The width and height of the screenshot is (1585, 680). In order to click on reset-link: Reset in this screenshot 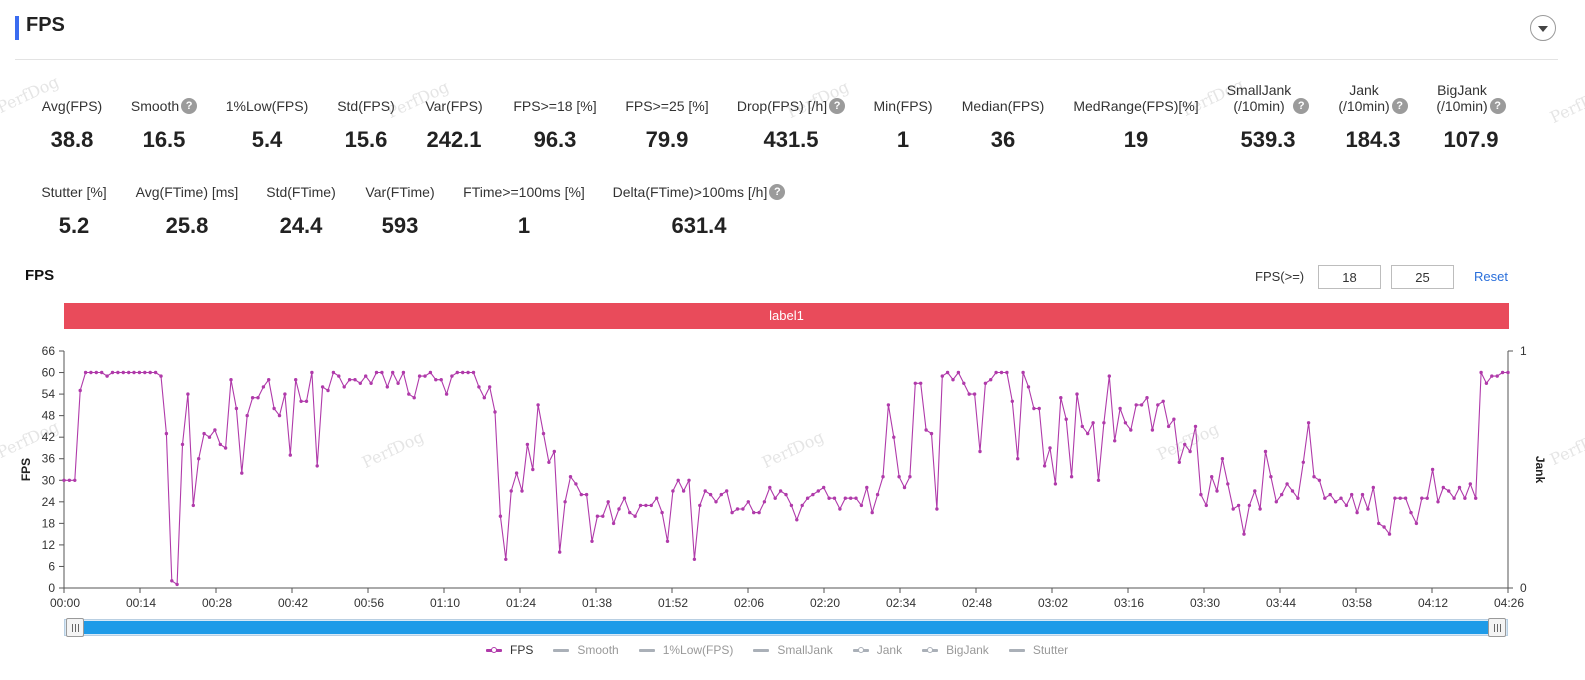, I will do `click(1491, 276)`.